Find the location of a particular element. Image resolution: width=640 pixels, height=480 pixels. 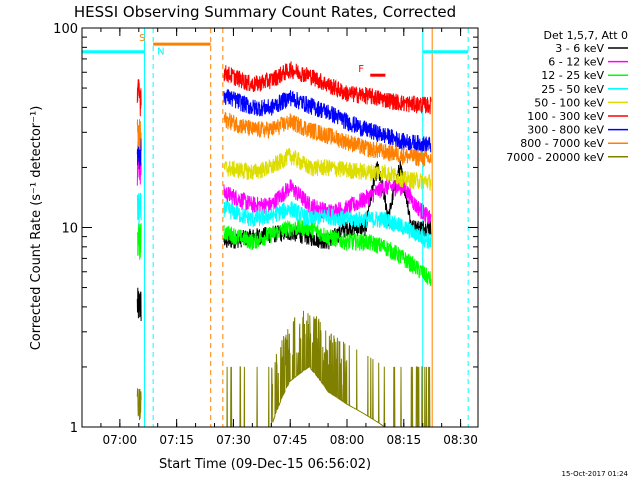

series-100-300-kev is located at coordinates (284, 89).